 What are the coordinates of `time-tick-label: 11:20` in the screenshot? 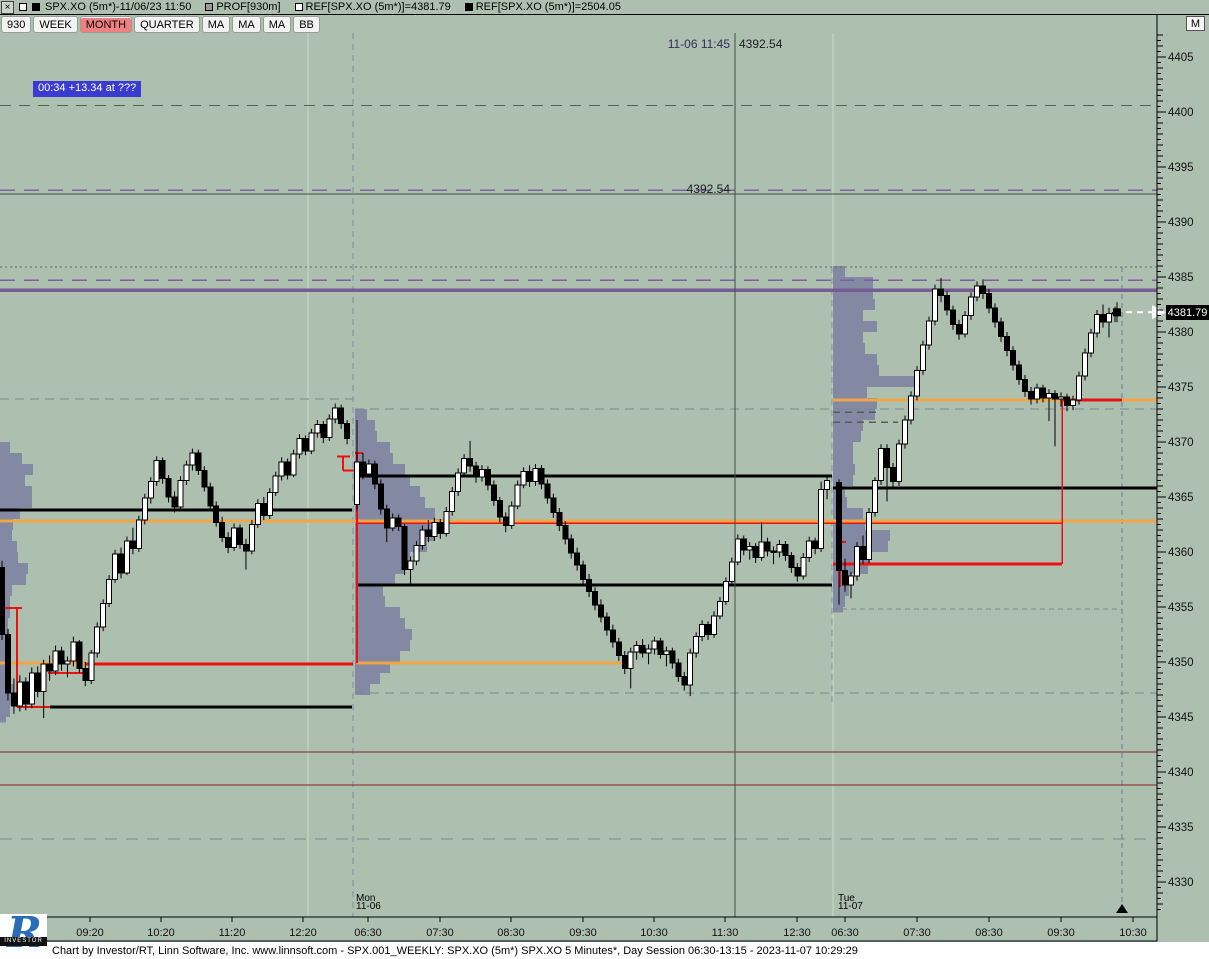 It's located at (232, 933).